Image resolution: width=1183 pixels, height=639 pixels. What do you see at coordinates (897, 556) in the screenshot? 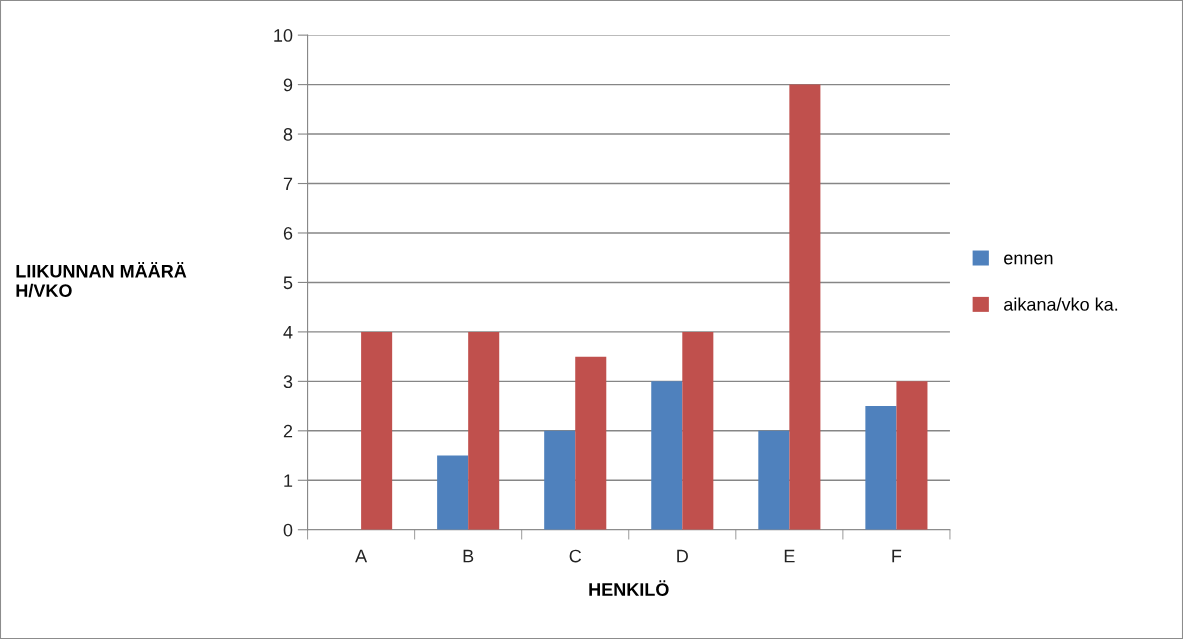
I see `x-tick-label: F` at bounding box center [897, 556].